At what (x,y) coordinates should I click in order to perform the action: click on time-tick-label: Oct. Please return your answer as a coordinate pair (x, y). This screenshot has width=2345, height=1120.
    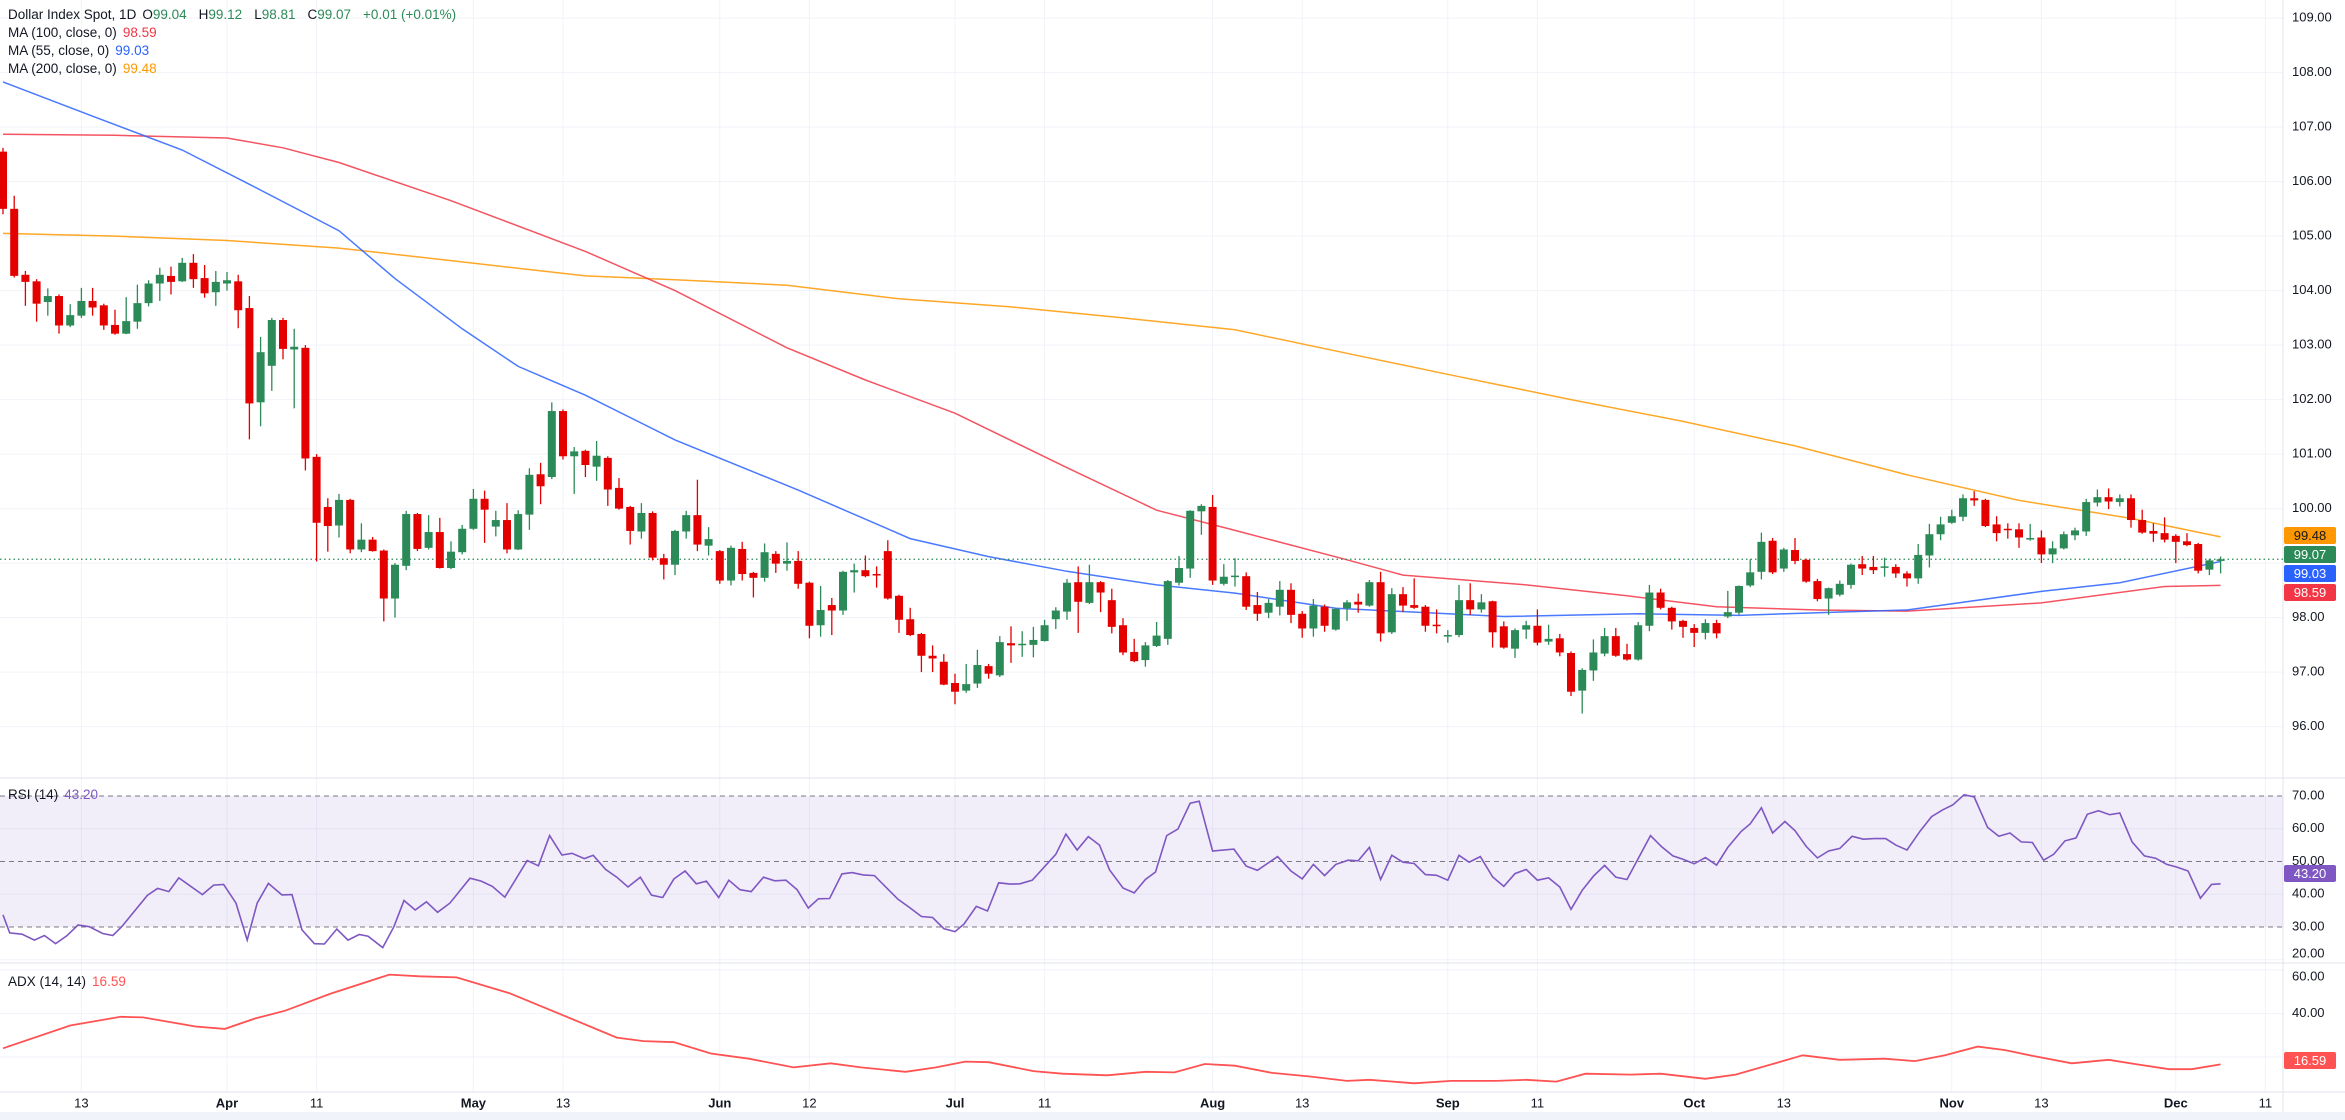
    Looking at the image, I should click on (1694, 1102).